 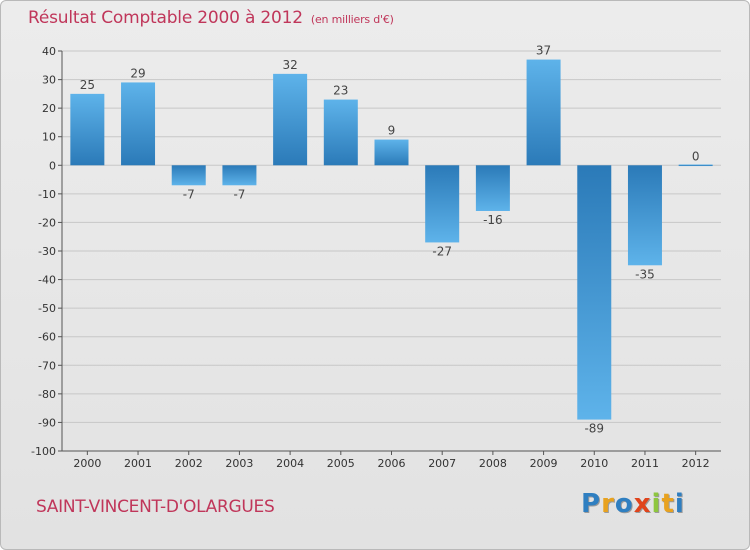 I want to click on x-tick-label: 2012, so click(x=696, y=463).